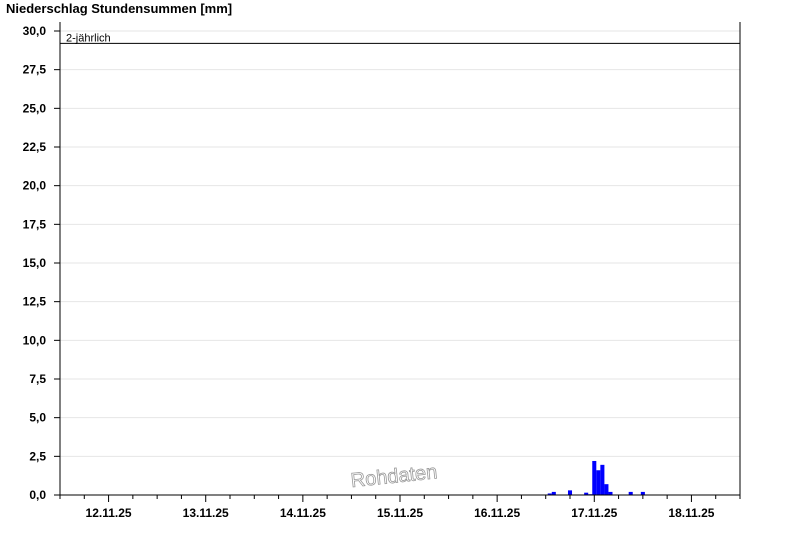 The image size is (800, 550). What do you see at coordinates (394, 476) in the screenshot?
I see `watermark: Rohdaten` at bounding box center [394, 476].